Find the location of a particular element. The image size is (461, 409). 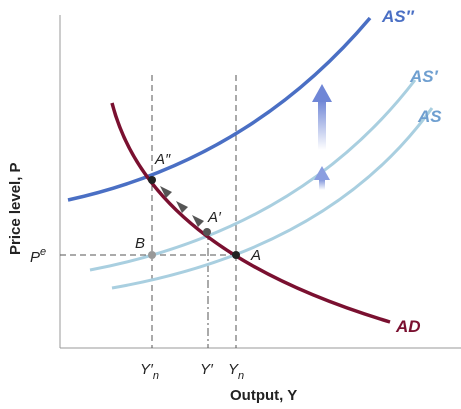

a2-label: A″ is located at coordinates (162, 159).